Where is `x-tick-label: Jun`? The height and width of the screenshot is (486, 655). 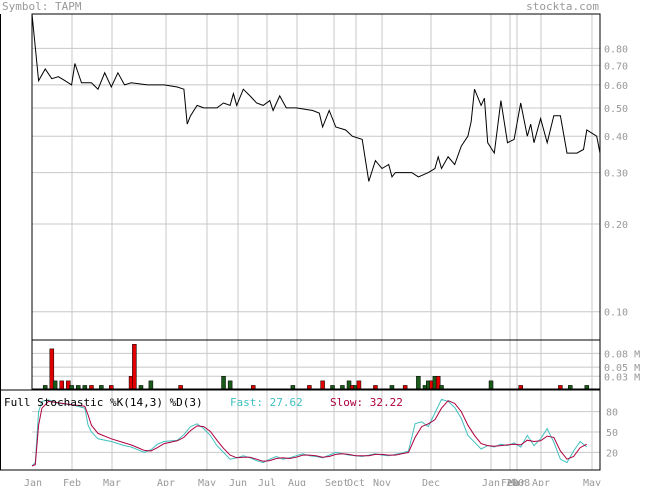 x-tick-label: Jun is located at coordinates (238, 482).